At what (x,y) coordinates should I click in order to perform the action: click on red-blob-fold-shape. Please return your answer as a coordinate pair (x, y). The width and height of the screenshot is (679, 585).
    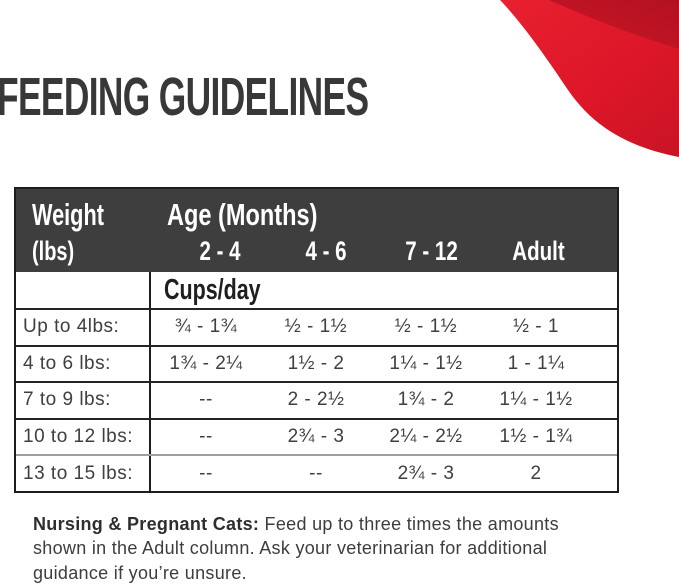
    Looking at the image, I should click on (614, 24).